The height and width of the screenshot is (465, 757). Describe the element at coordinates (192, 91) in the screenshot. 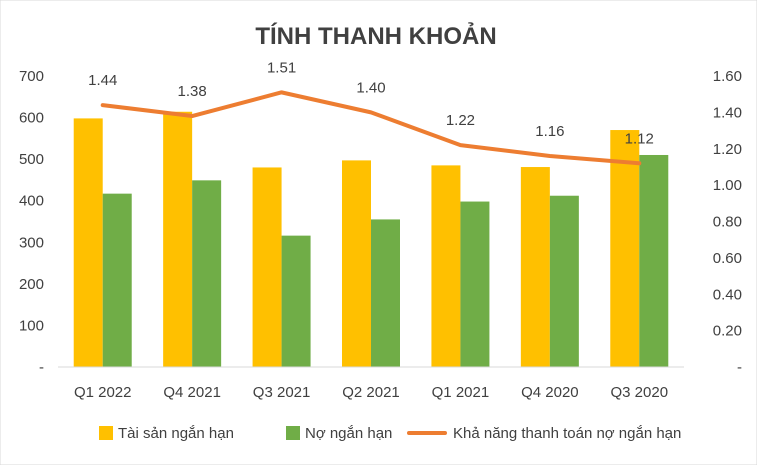

I see `line-data-label: 1.38` at that location.